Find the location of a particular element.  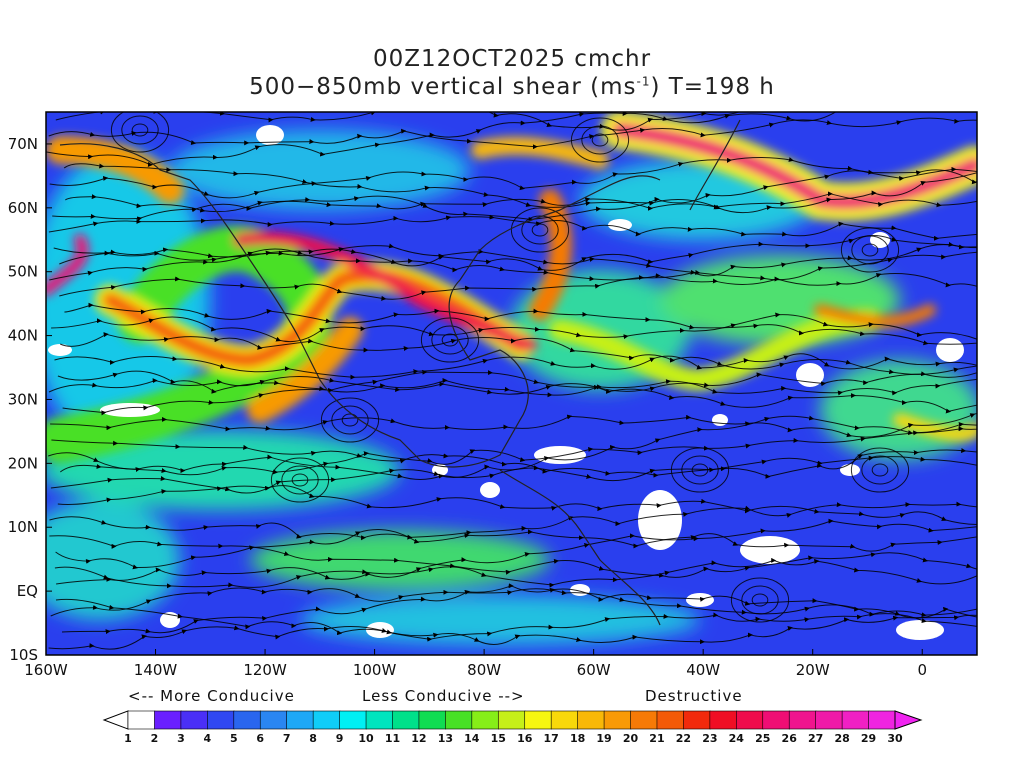

colorbar-level-label: 13 is located at coordinates (445, 738).